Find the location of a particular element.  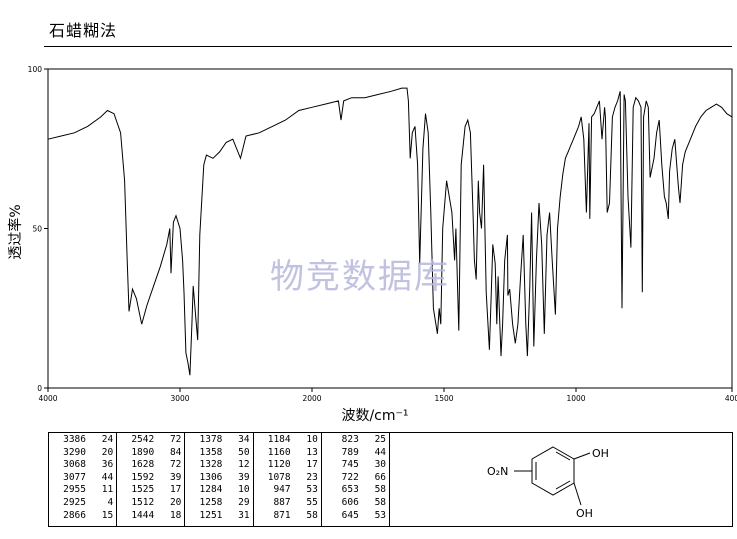

peak-table-row: 2866 15 is located at coordinates (82, 516).